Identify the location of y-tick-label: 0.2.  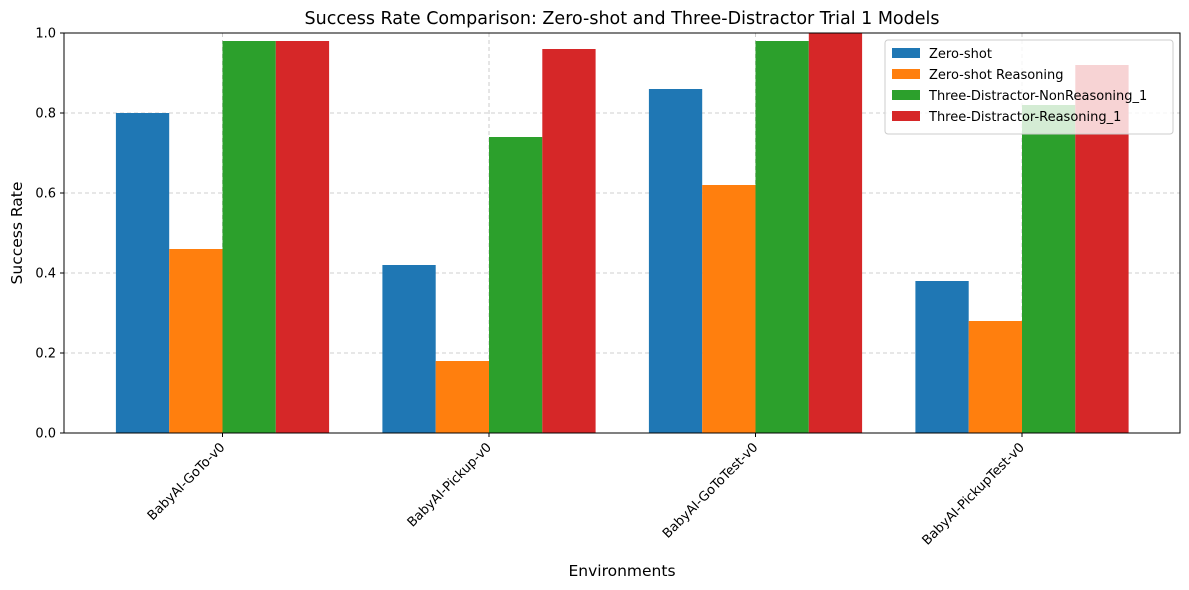
(45, 354).